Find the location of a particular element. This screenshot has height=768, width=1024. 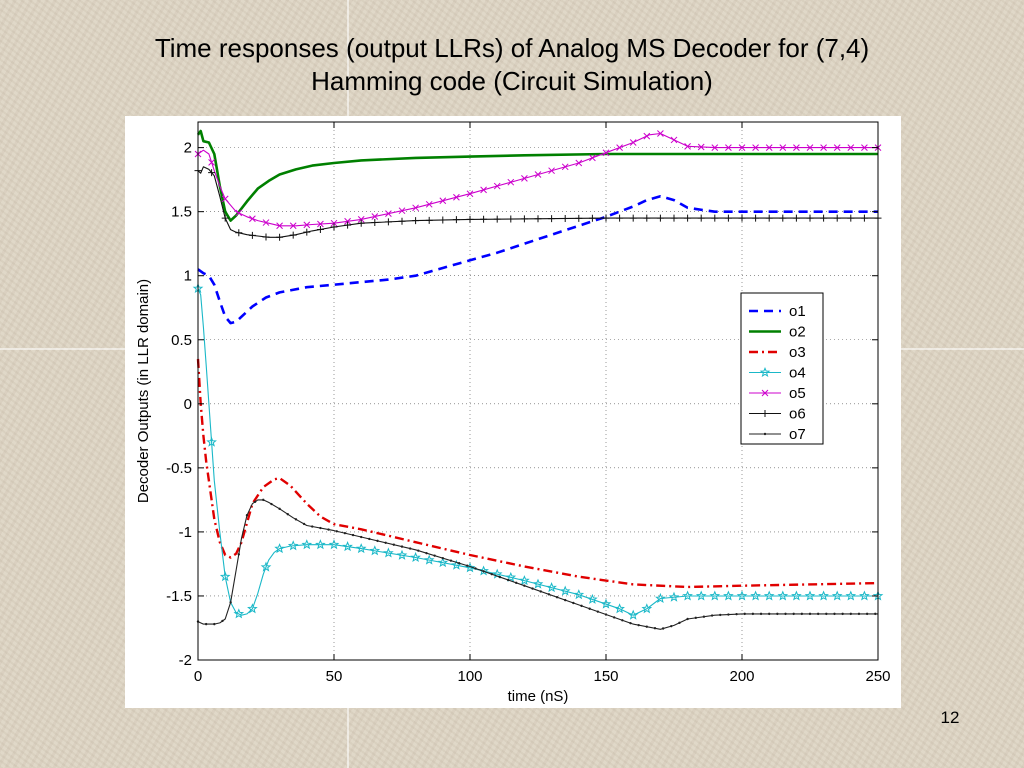

series-o5 is located at coordinates (538, 180).